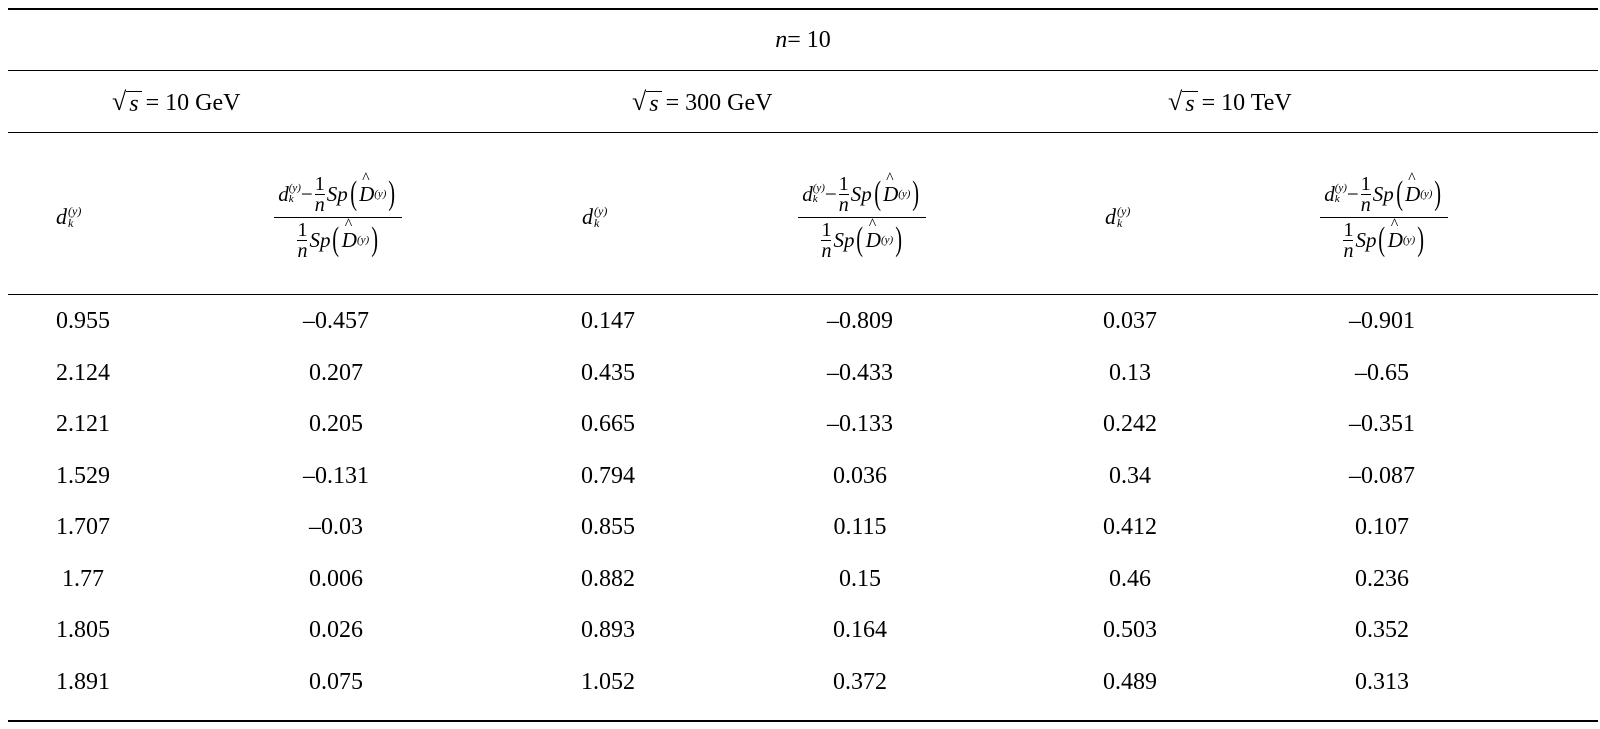 Image resolution: width=1600 pixels, height=729 pixels. I want to click on table-cell: 0.026, so click(336, 630).